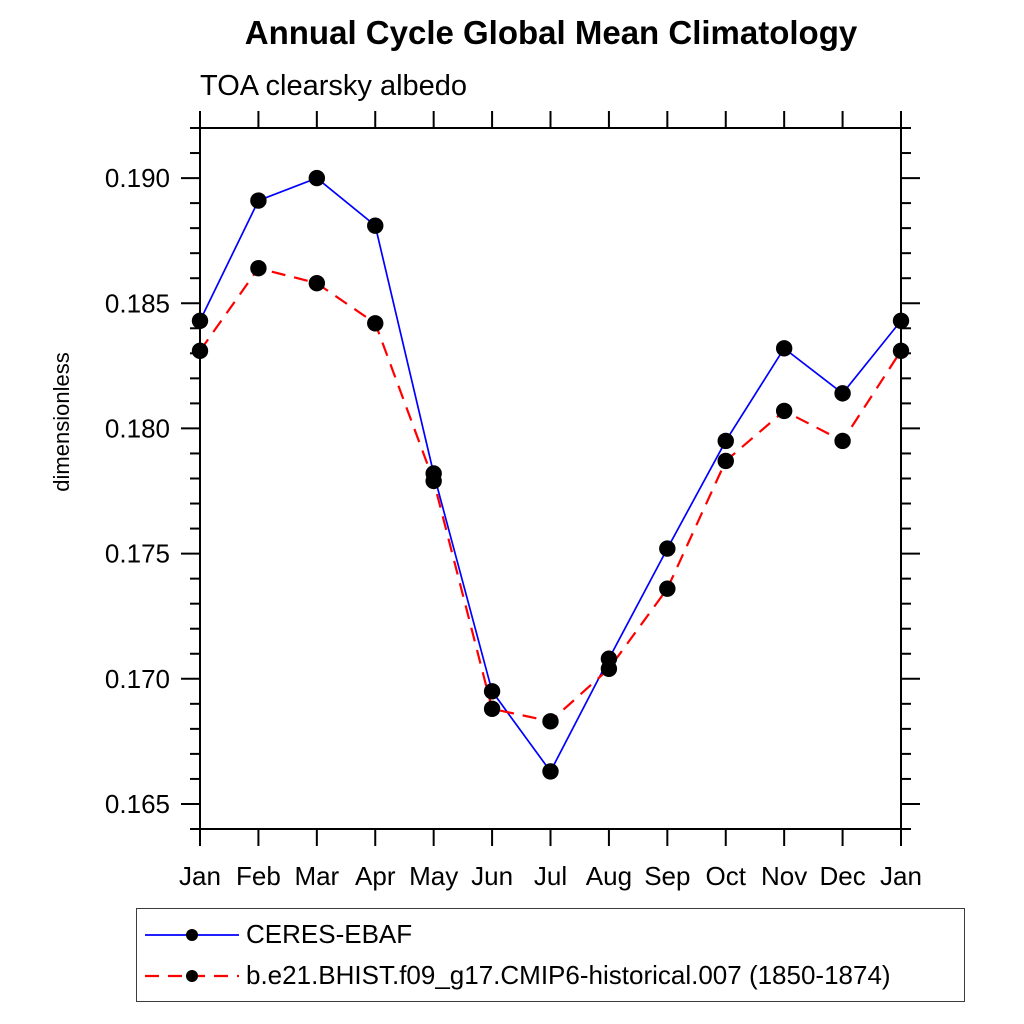  Describe the element at coordinates (137, 428) in the screenshot. I see `y-tick-label: 0.180` at that location.